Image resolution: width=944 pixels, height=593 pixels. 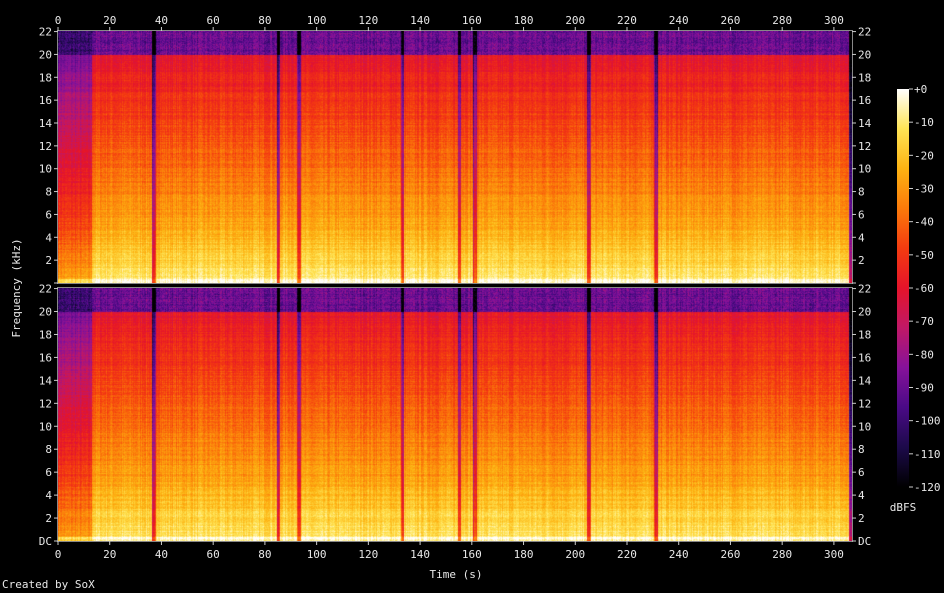 What do you see at coordinates (903, 507) in the screenshot?
I see `colorbar-label: dBFS` at bounding box center [903, 507].